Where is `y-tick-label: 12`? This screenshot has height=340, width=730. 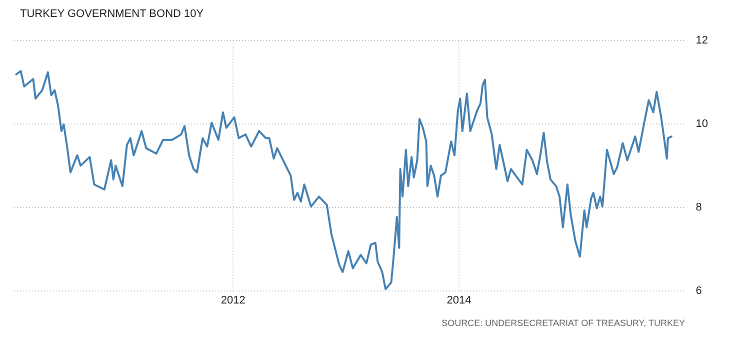
y-tick-label: 12 is located at coordinates (702, 40).